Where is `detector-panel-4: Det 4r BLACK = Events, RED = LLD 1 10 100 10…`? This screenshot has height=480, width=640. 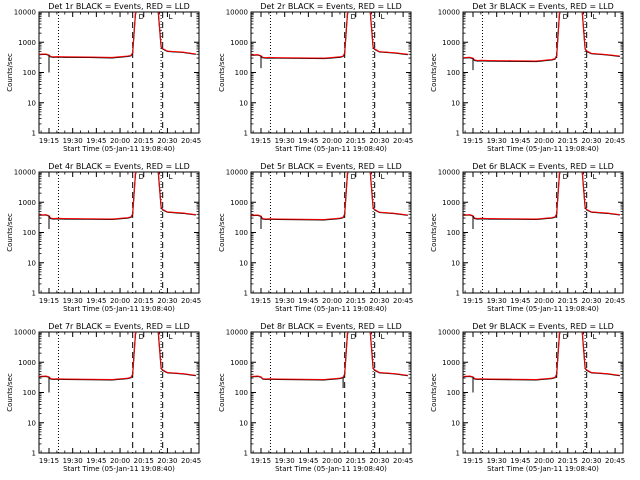
detector-panel-4: Det 4r BLACK = Events, RED = LLD 1 10 100 10… is located at coordinates (103, 237).